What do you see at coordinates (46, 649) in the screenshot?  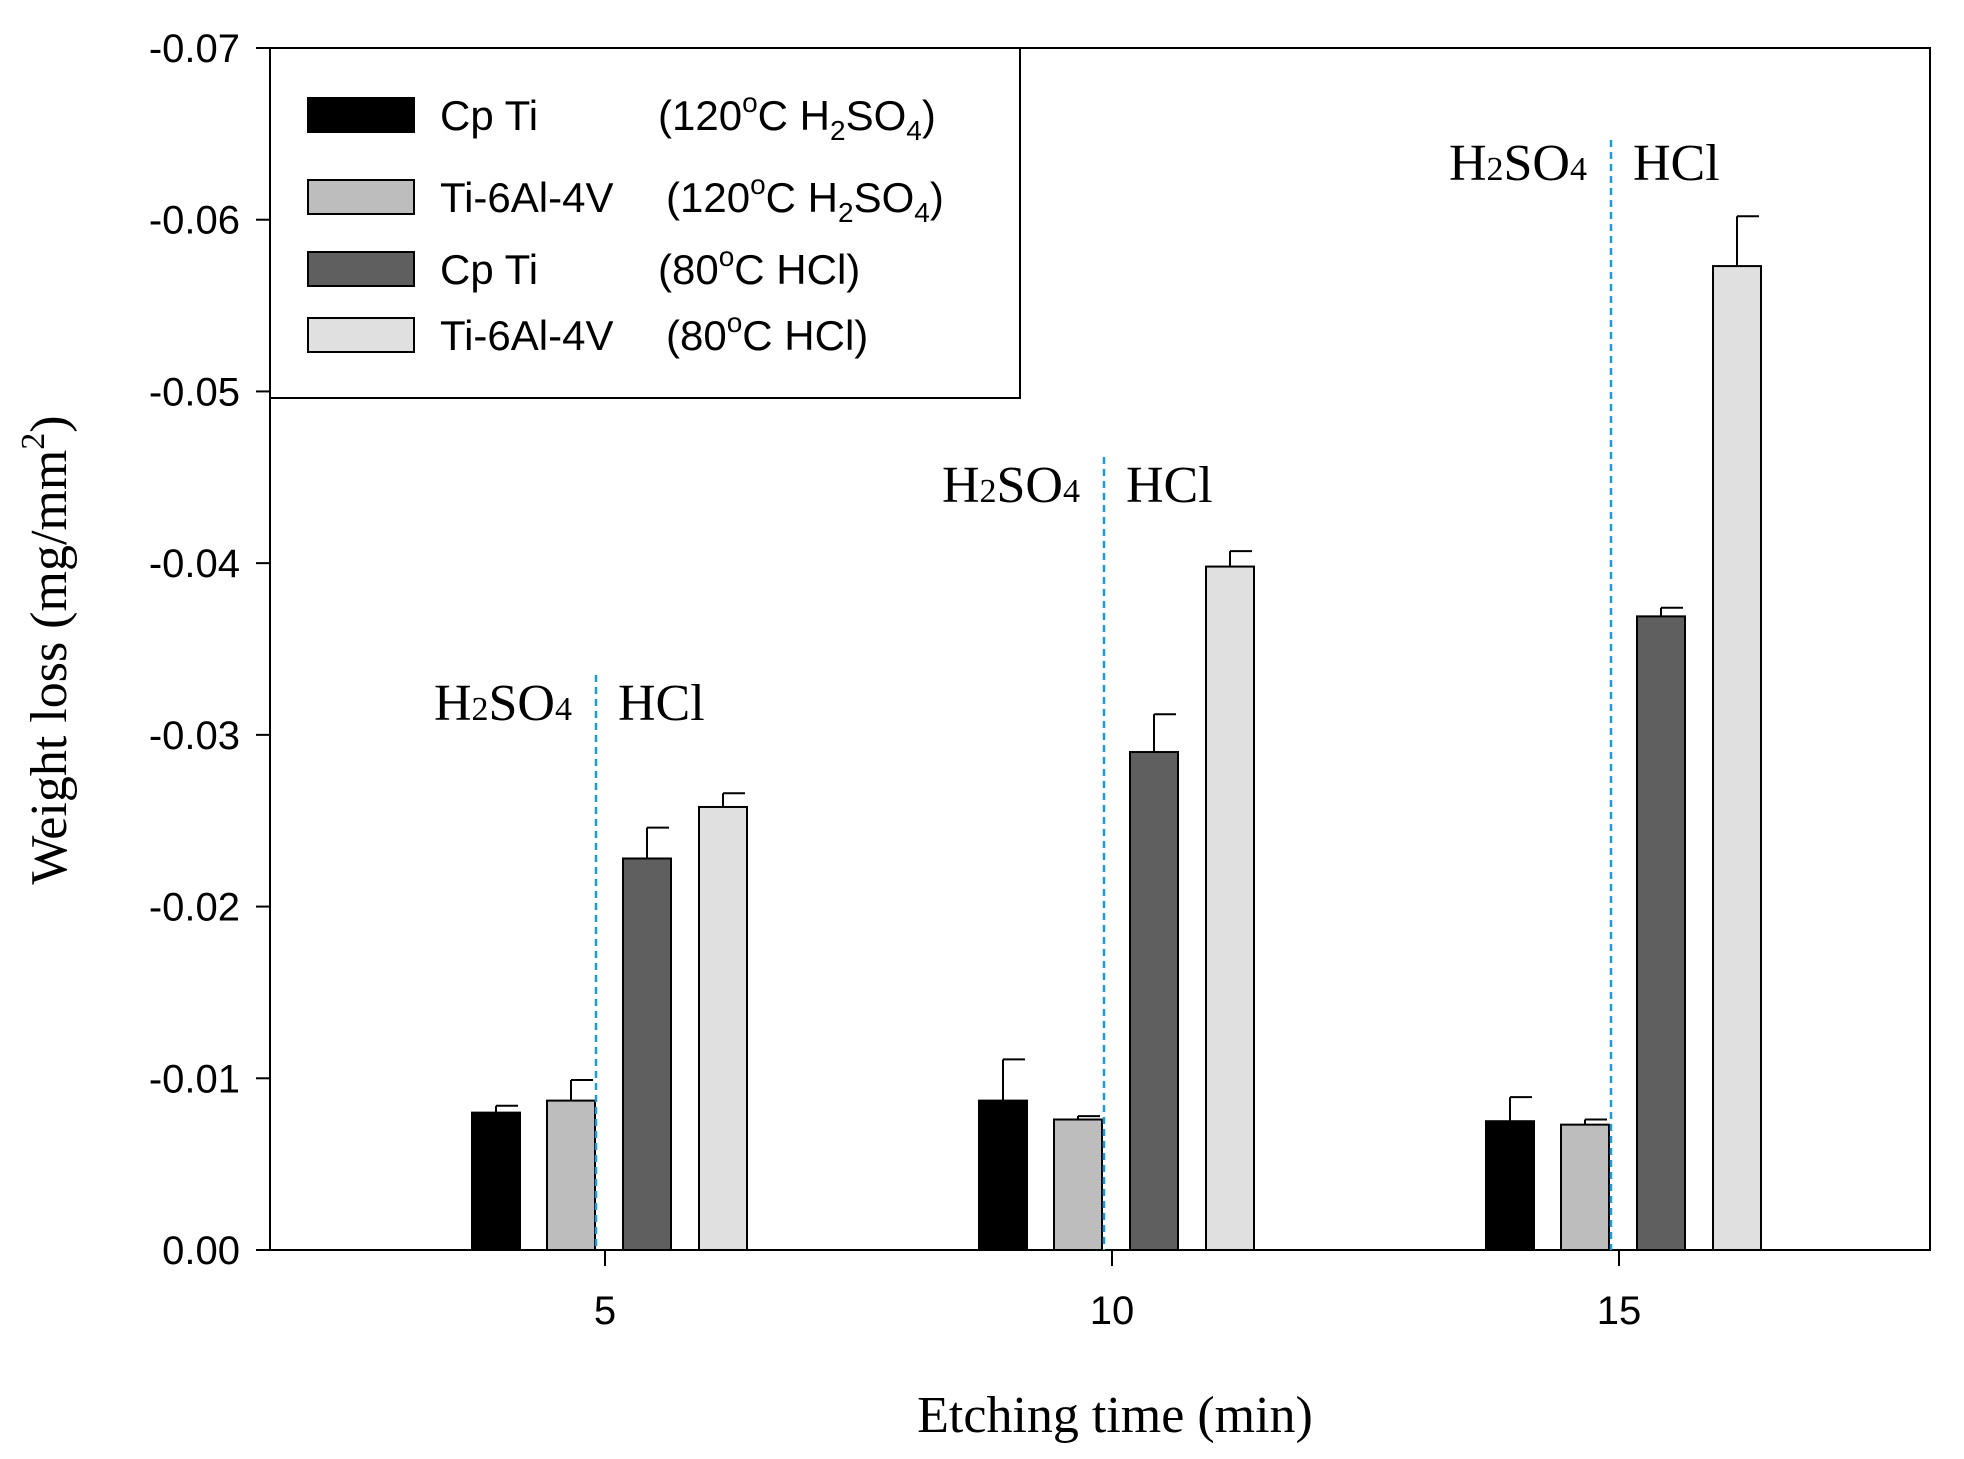 I see `y-axis-title: Weight loss (mg/mm2)` at bounding box center [46, 649].